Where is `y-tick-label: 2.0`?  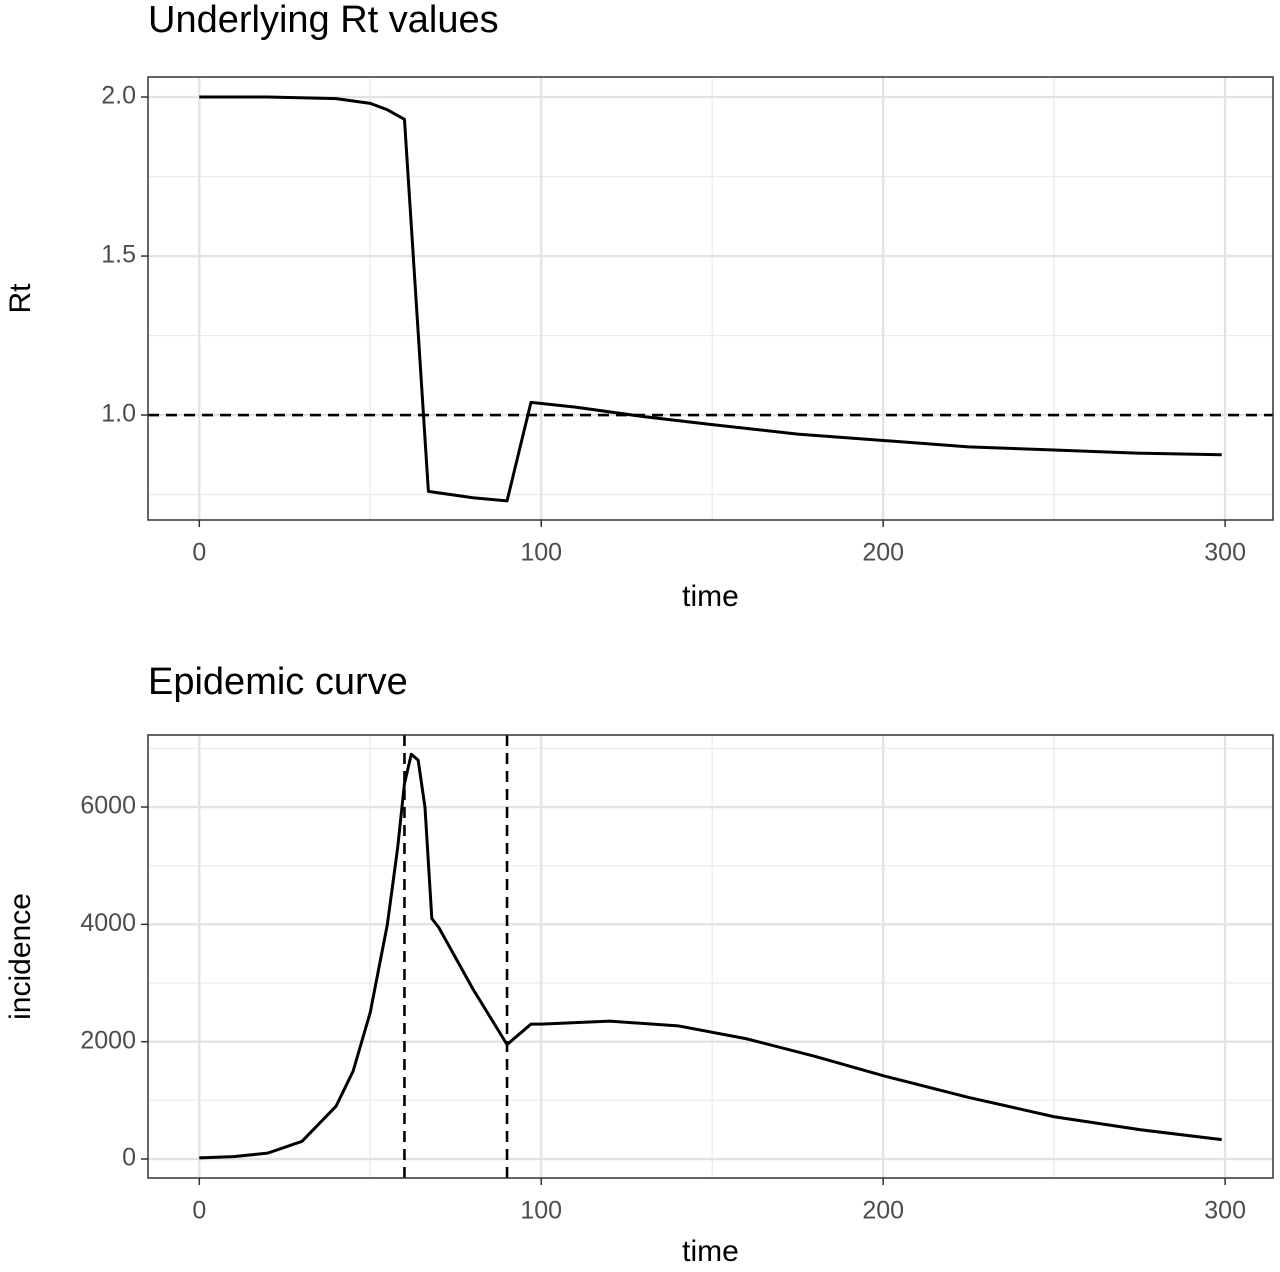 y-tick-label: 2.0 is located at coordinates (118, 96).